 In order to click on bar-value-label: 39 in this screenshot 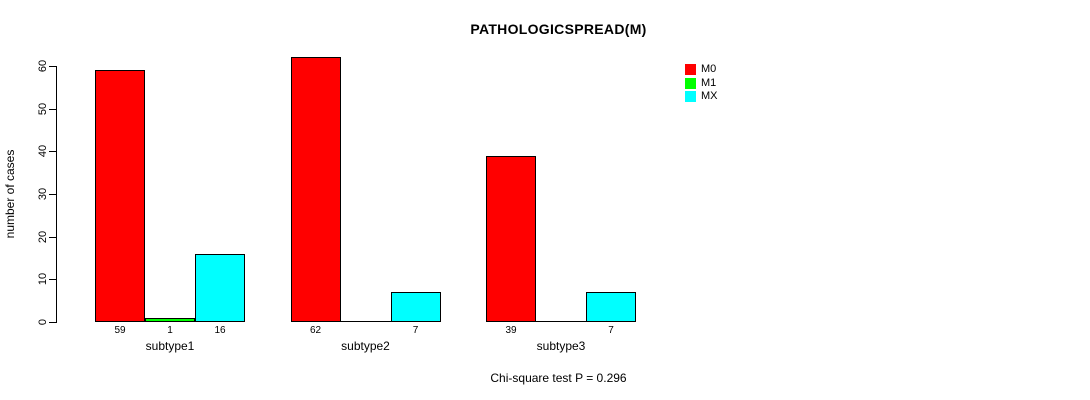, I will do `click(511, 330)`.